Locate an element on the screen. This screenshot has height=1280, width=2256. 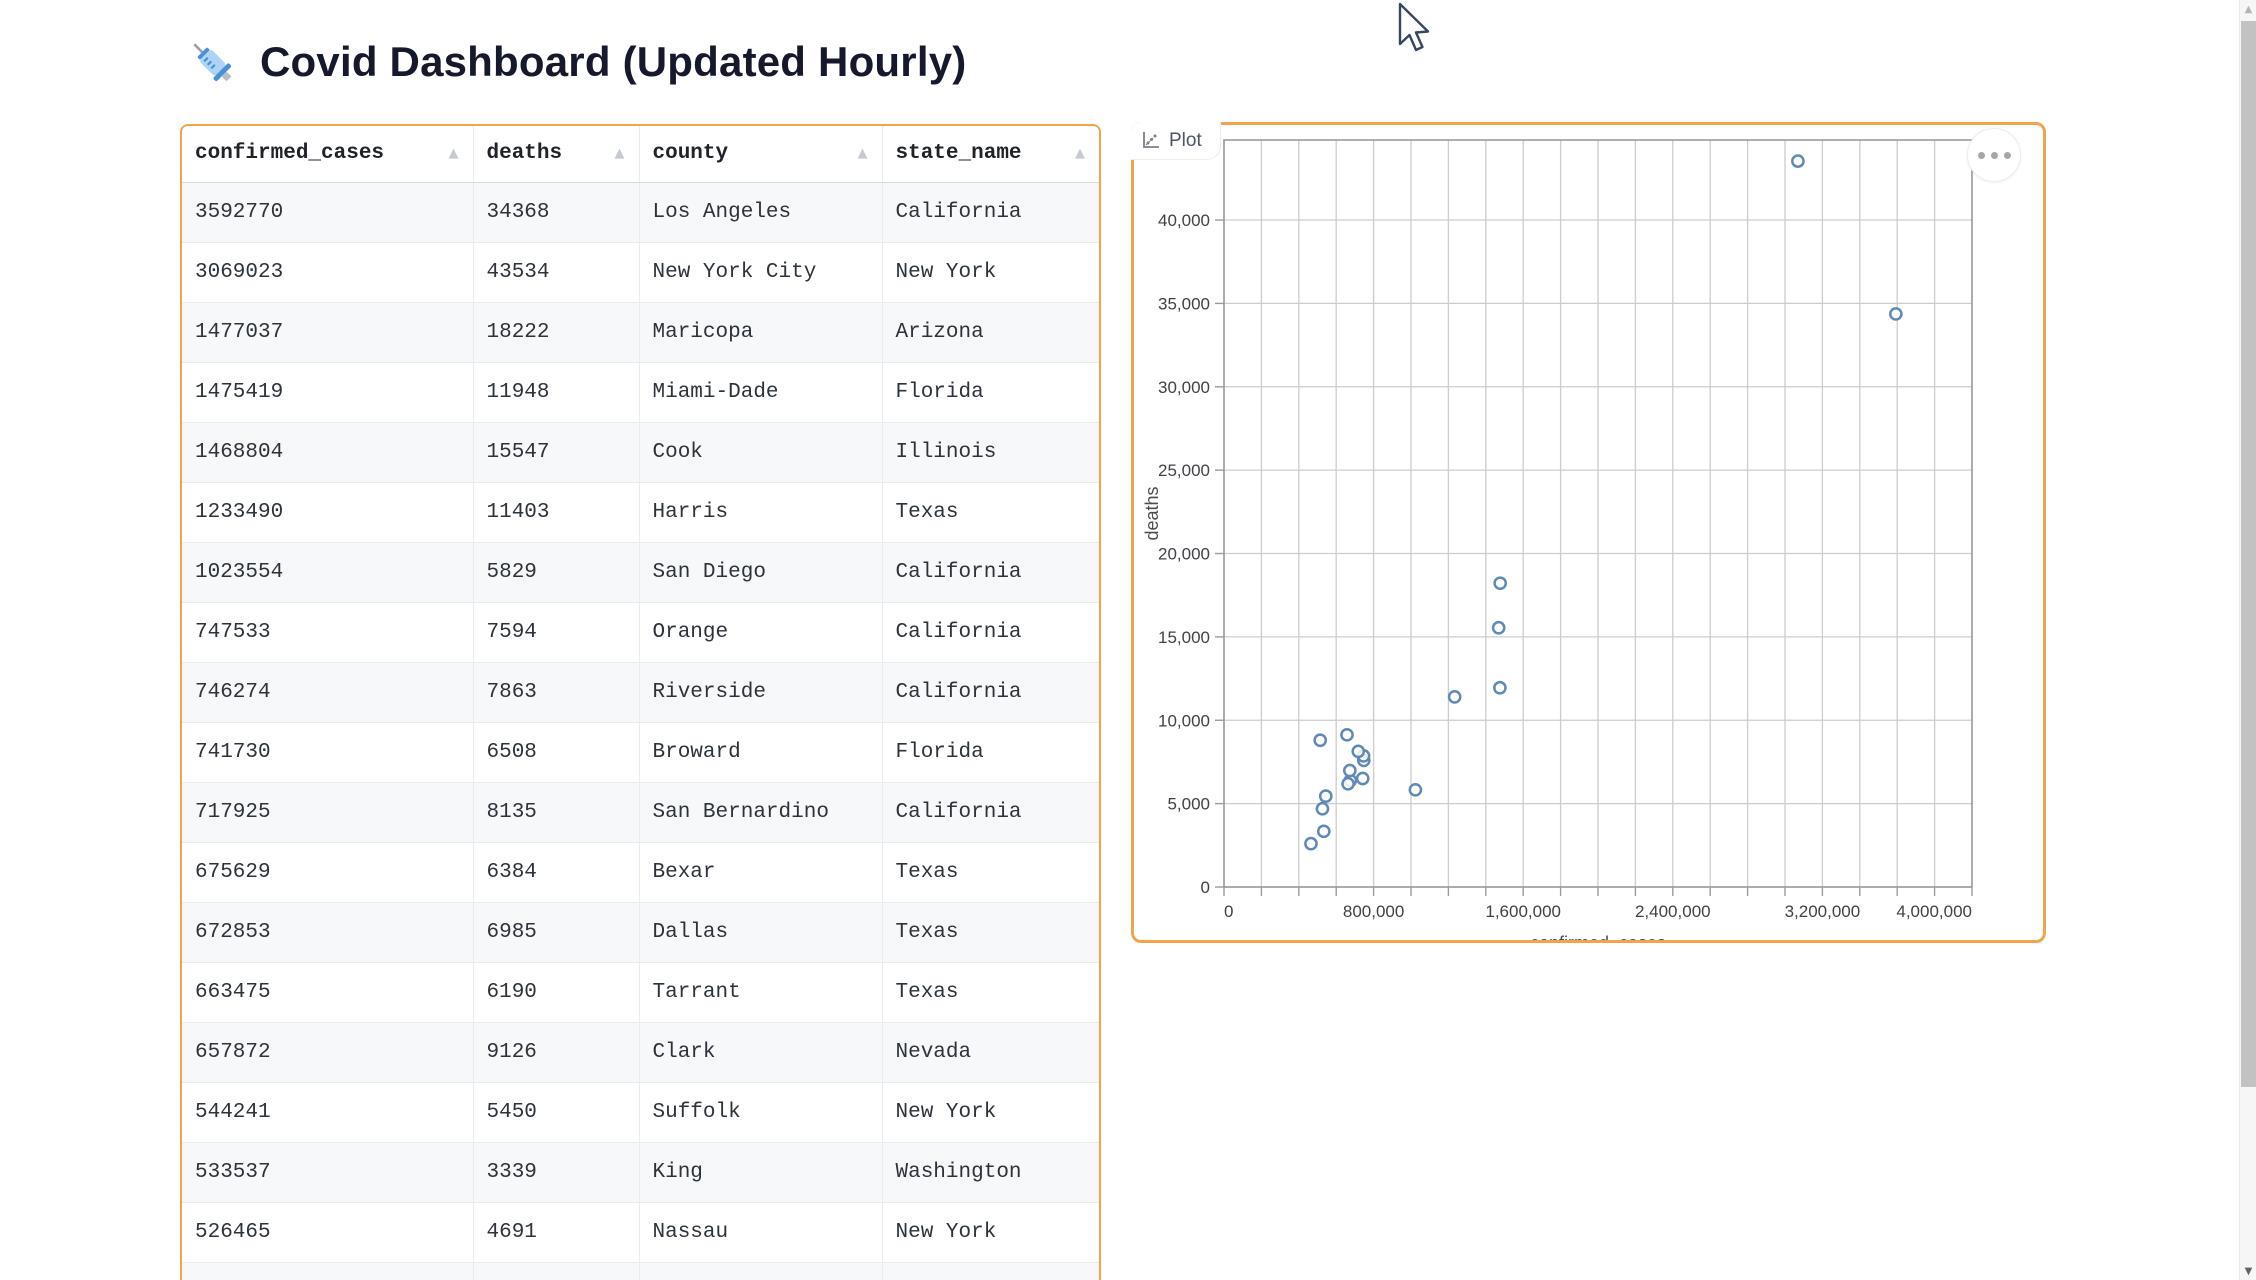
table-row: 533537 3339 King Washington is located at coordinates (640, 1172).